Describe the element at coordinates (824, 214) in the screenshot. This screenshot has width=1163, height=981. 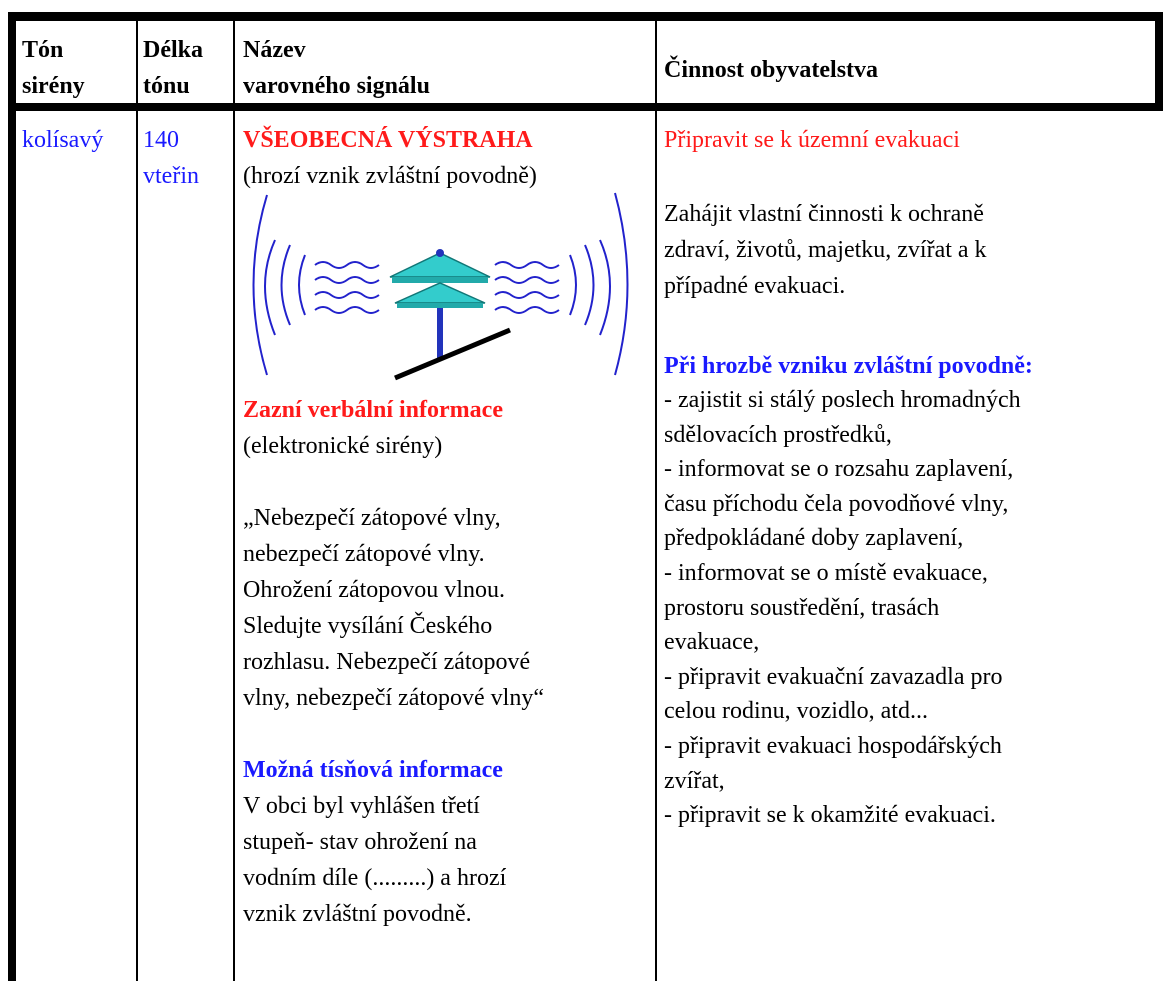
I see `intro-line: Zahájit vlastní činnosti k ochraně` at that location.